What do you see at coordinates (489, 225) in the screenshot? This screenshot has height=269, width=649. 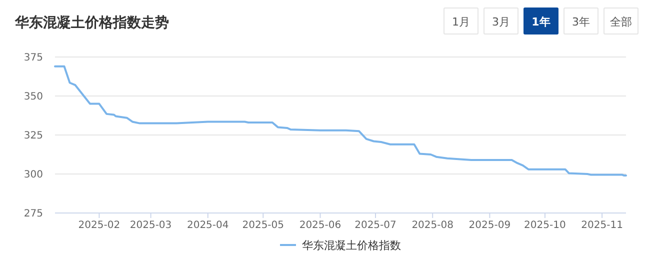 I see `x-tick-label: 2025-09` at bounding box center [489, 225].